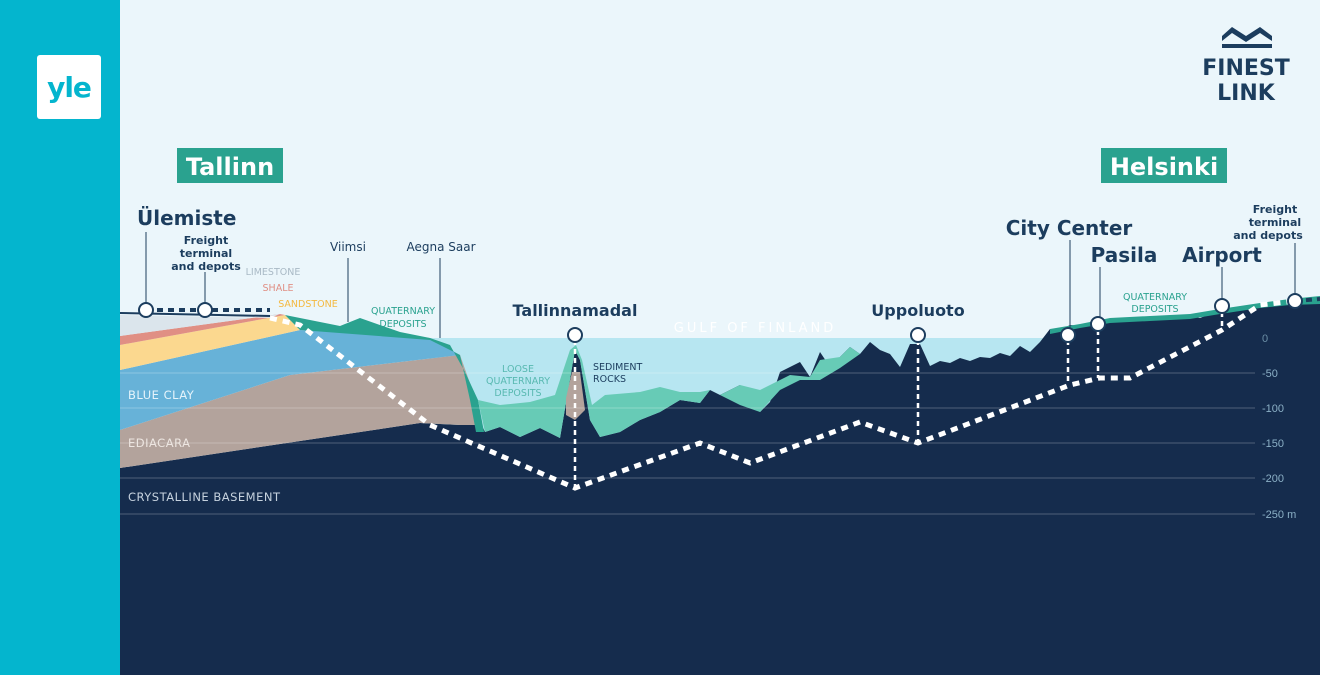 This screenshot has height=675, width=1320. What do you see at coordinates (575, 310) in the screenshot?
I see `station-name-tallinnamadal: Tallinnamadal` at bounding box center [575, 310].